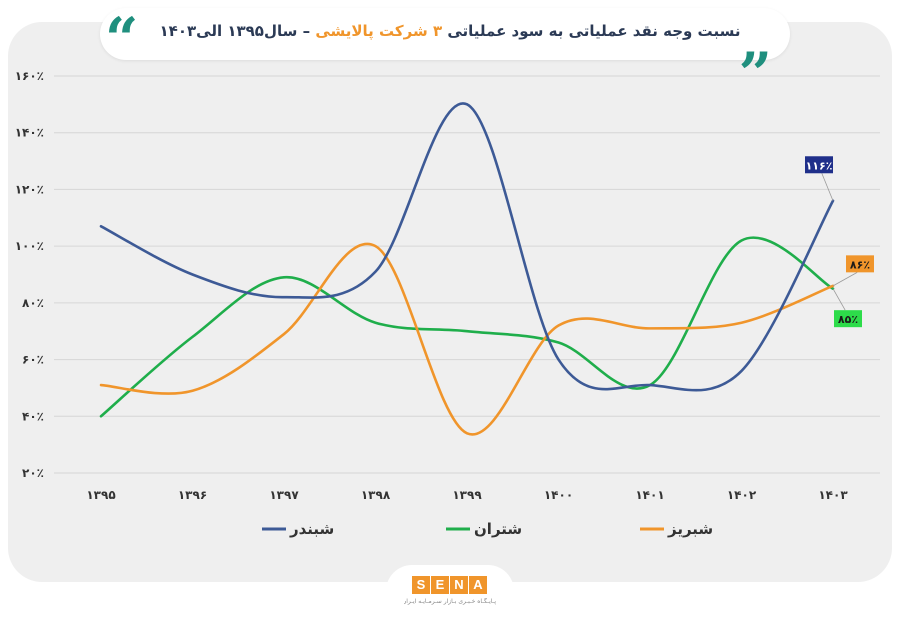 The width and height of the screenshot is (900, 623). I want to click on y-tick-label: ۱۰۰٪, so click(29, 246).